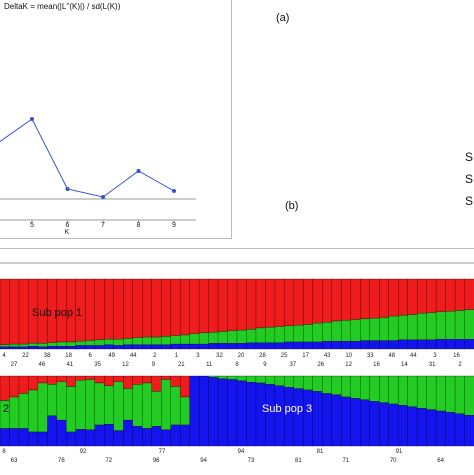 Image resolution: width=474 pixels, height=475 pixels. What do you see at coordinates (32, 225) in the screenshot?
I see `deltak-x-tick-label: 5` at bounding box center [32, 225].